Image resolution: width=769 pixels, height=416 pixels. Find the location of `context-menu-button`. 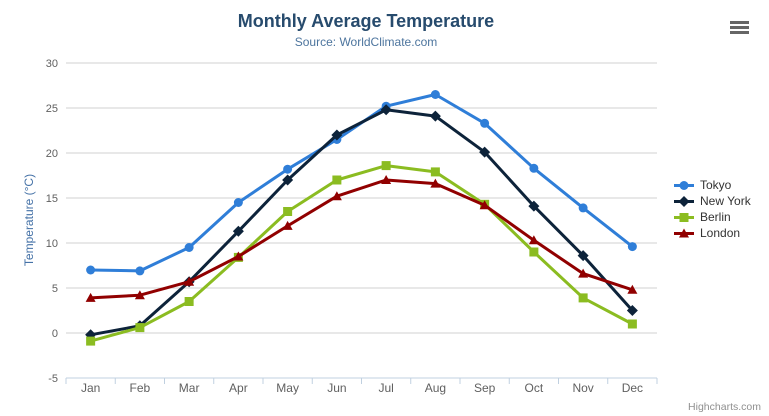

context-menu-button is located at coordinates (739, 27).